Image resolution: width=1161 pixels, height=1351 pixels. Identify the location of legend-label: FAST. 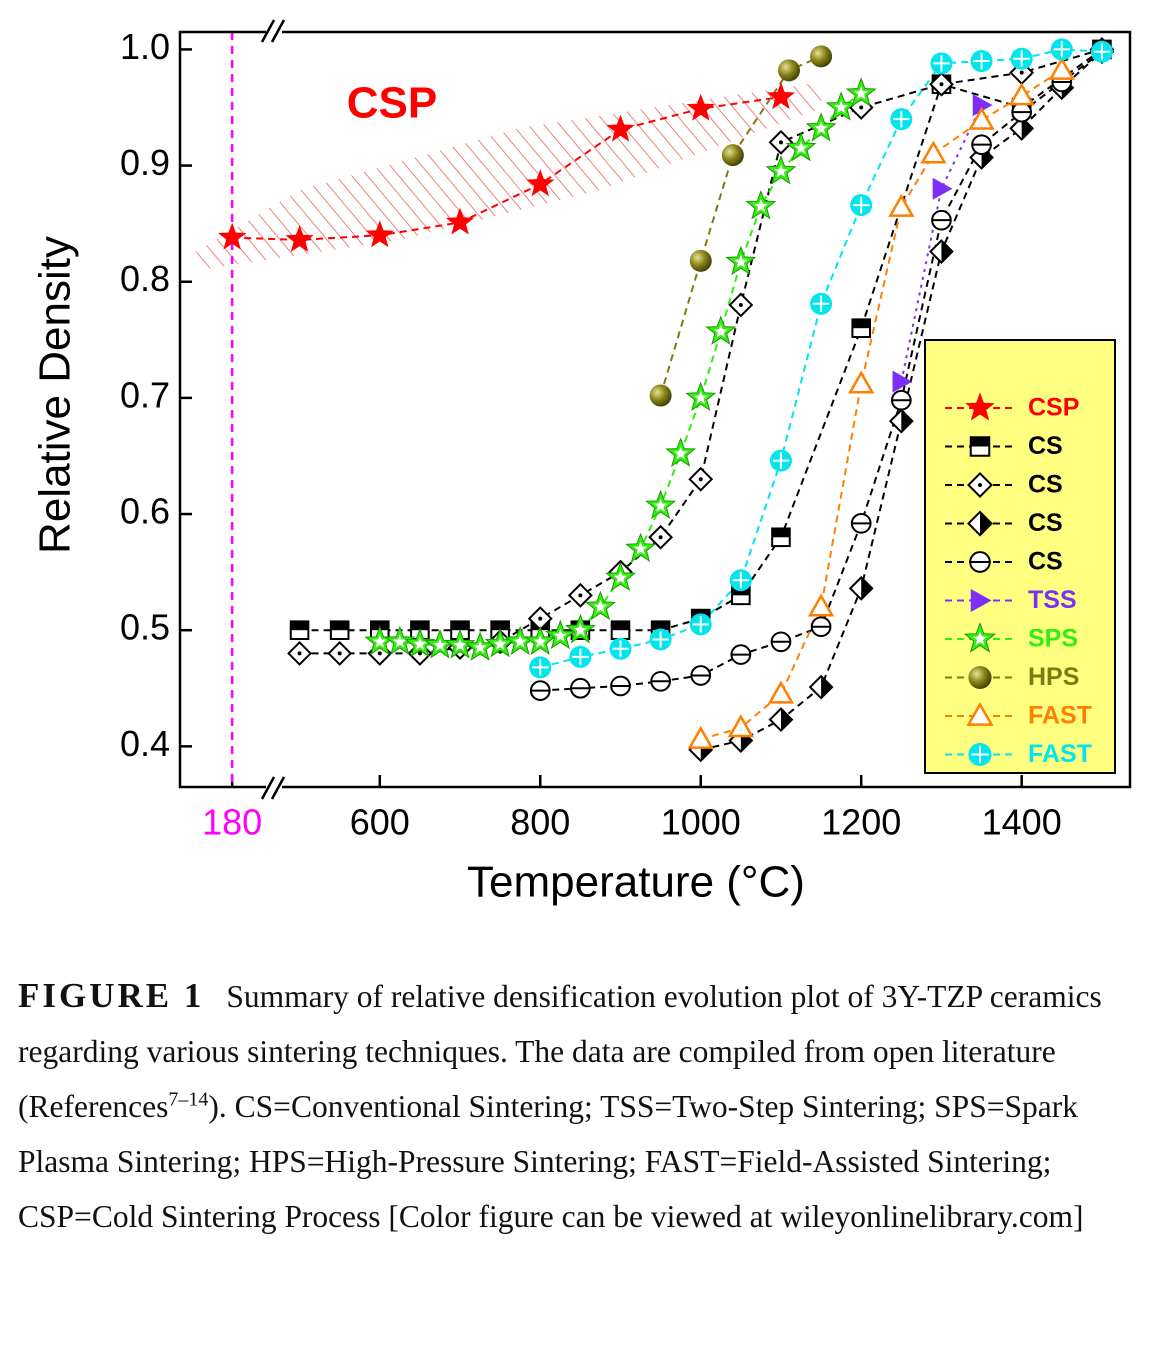
(1060, 716).